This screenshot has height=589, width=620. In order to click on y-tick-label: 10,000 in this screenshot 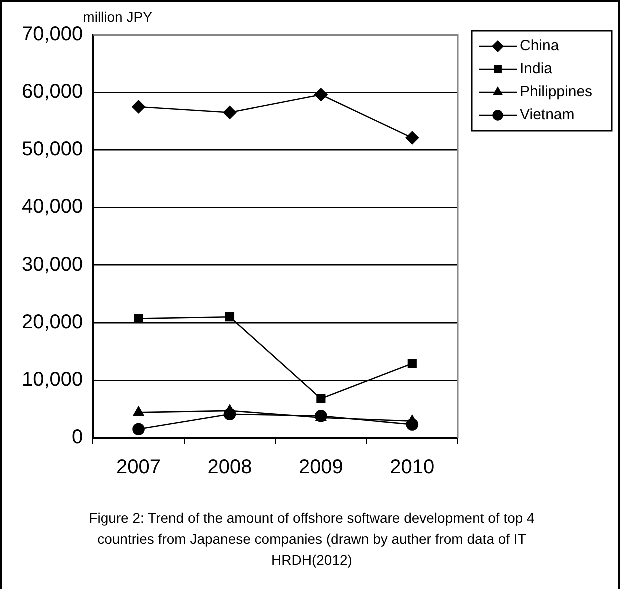, I will do `click(53, 379)`.